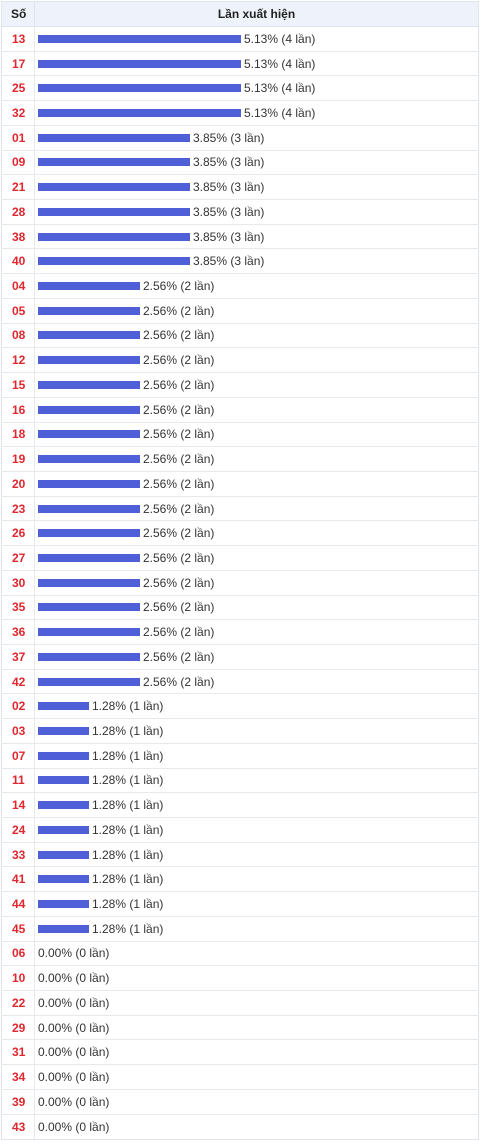 This screenshot has height=1145, width=480. I want to click on table-row: 19 2.56% (2 lần), so click(240, 459).